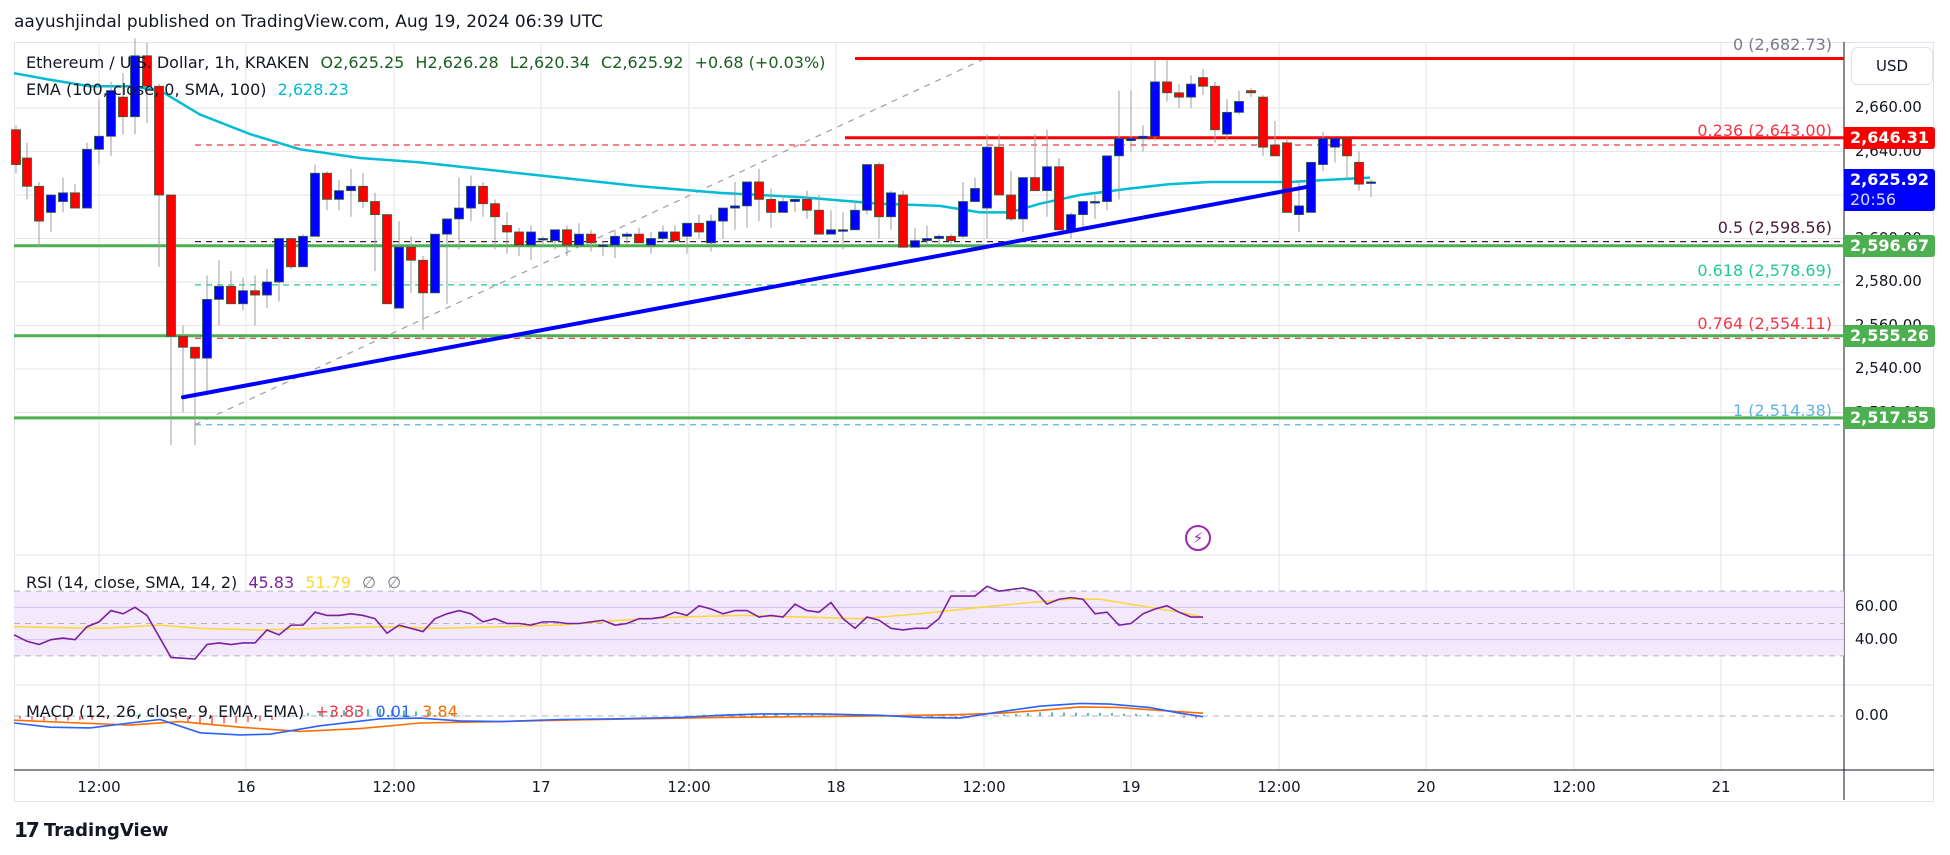 This screenshot has width=1950, height=855. I want to click on ascending-trendline, so click(746, 292).